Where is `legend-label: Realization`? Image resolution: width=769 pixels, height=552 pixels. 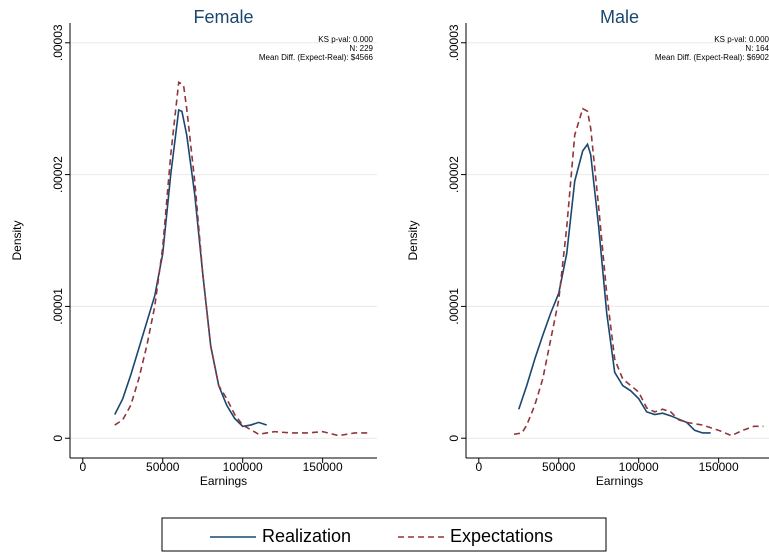
legend-label: Realization is located at coordinates (306, 536).